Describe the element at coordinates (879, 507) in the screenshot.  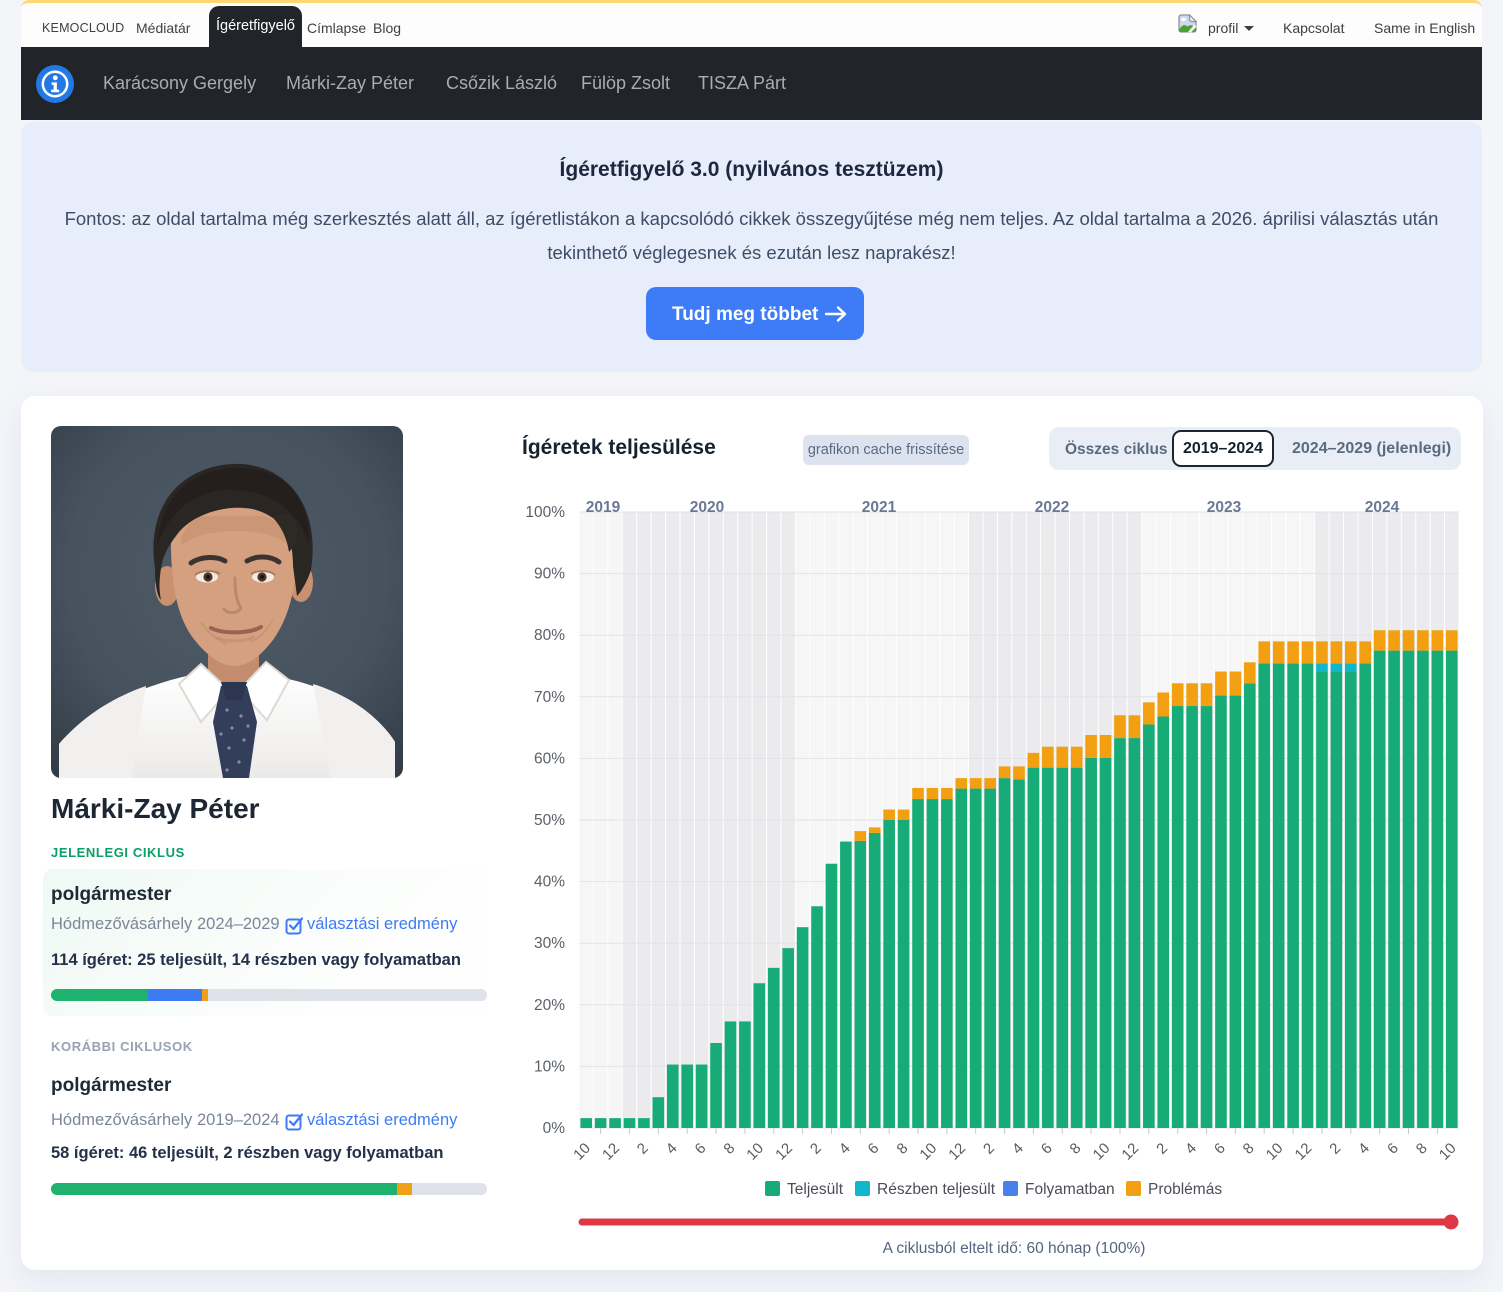
I see `svg-text: 2021` at that location.